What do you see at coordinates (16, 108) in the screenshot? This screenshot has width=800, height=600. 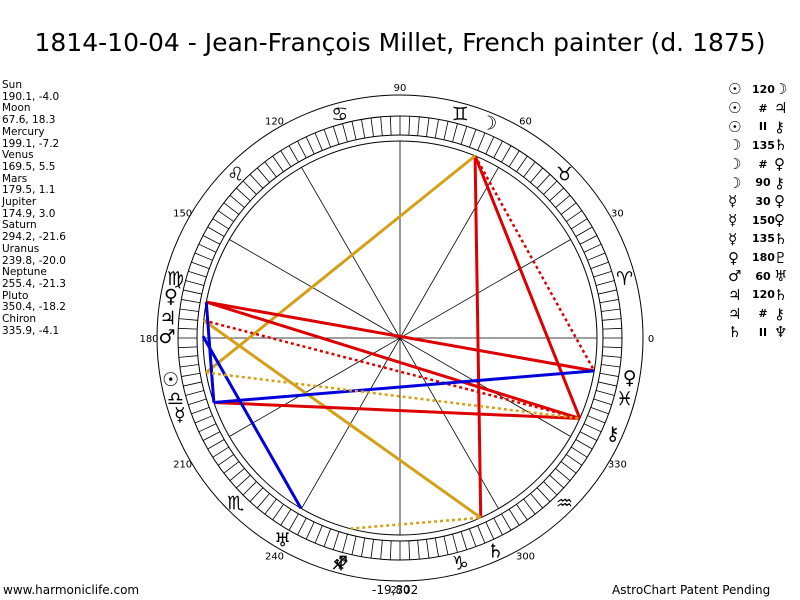 I see `planet-name-moon: Moon` at bounding box center [16, 108].